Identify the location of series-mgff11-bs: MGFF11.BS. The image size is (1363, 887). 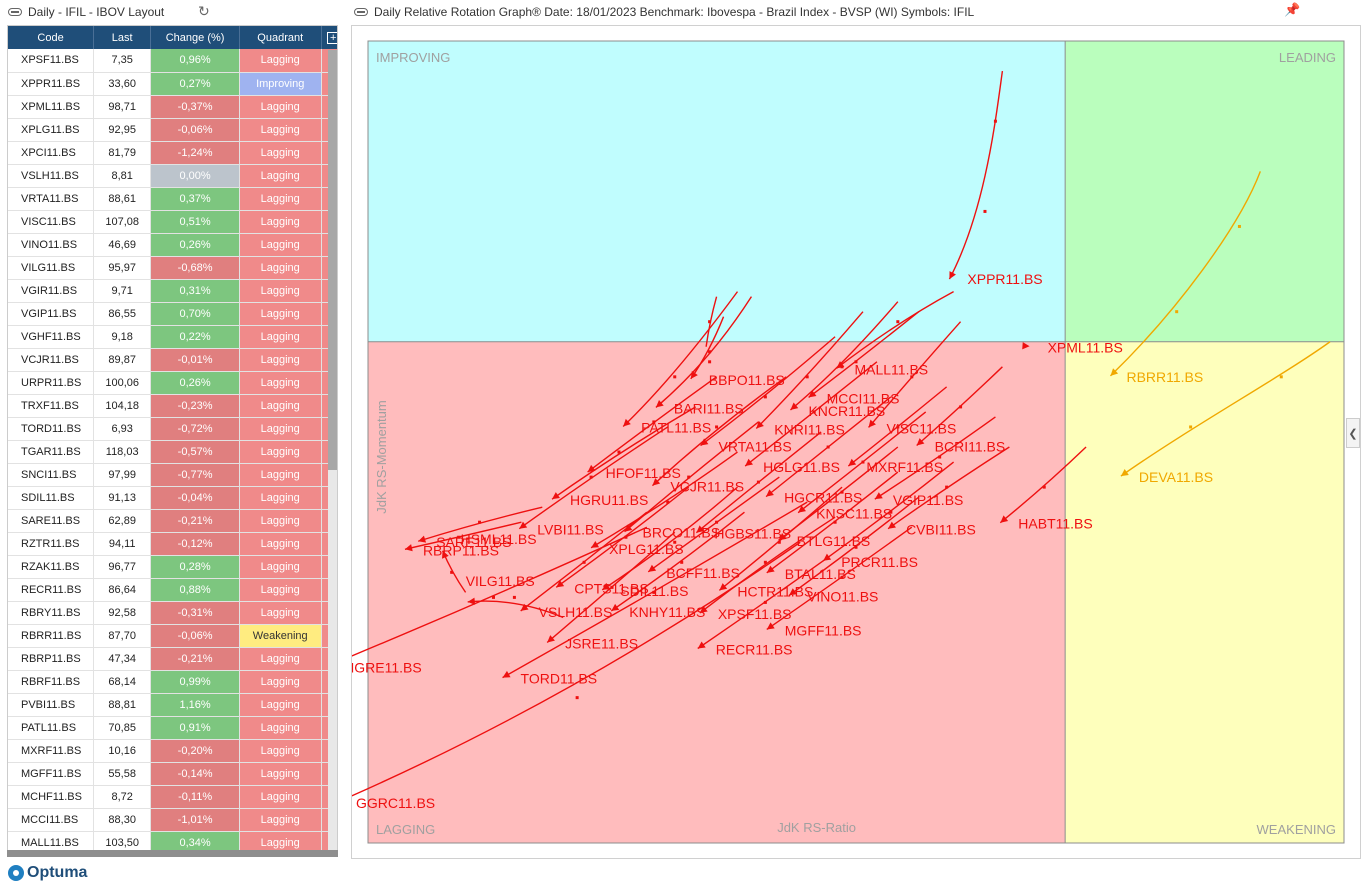
(839, 582).